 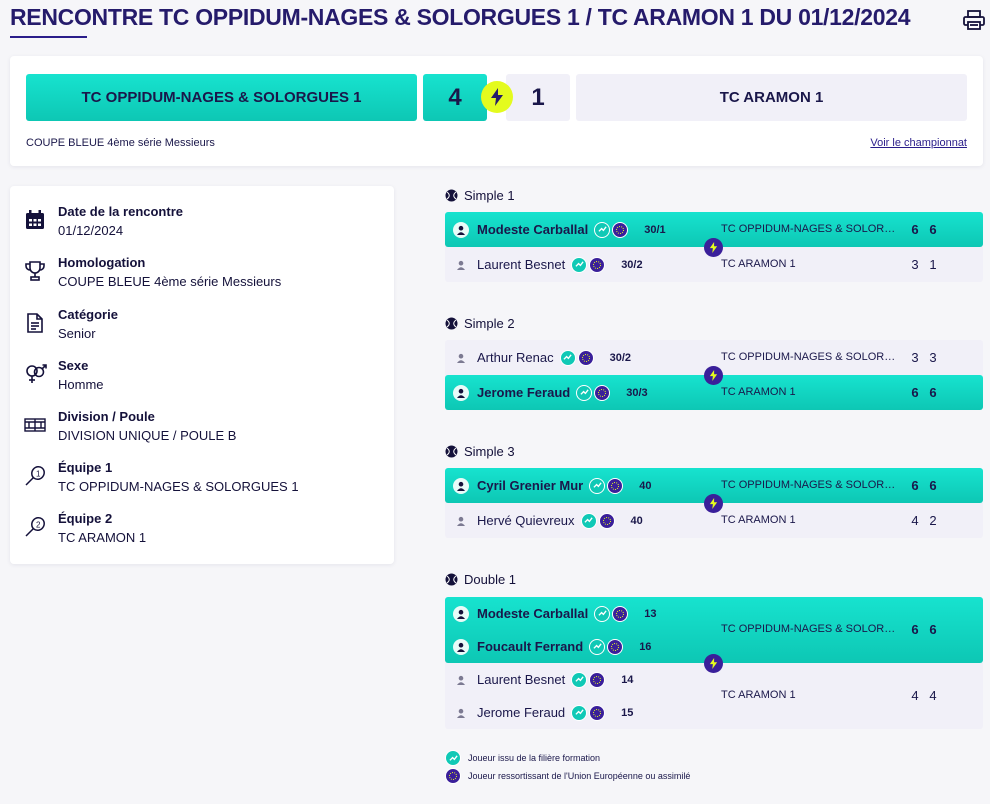 I want to click on info-item-gender: Sexe Homme, so click(x=204, y=378).